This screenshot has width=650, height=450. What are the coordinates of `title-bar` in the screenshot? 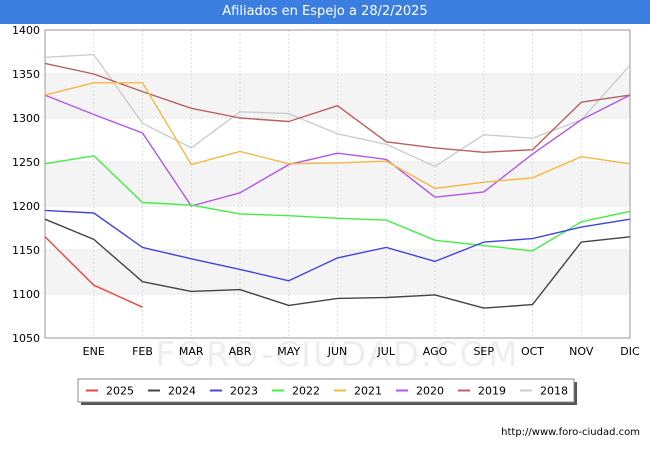 It's located at (325, 12).